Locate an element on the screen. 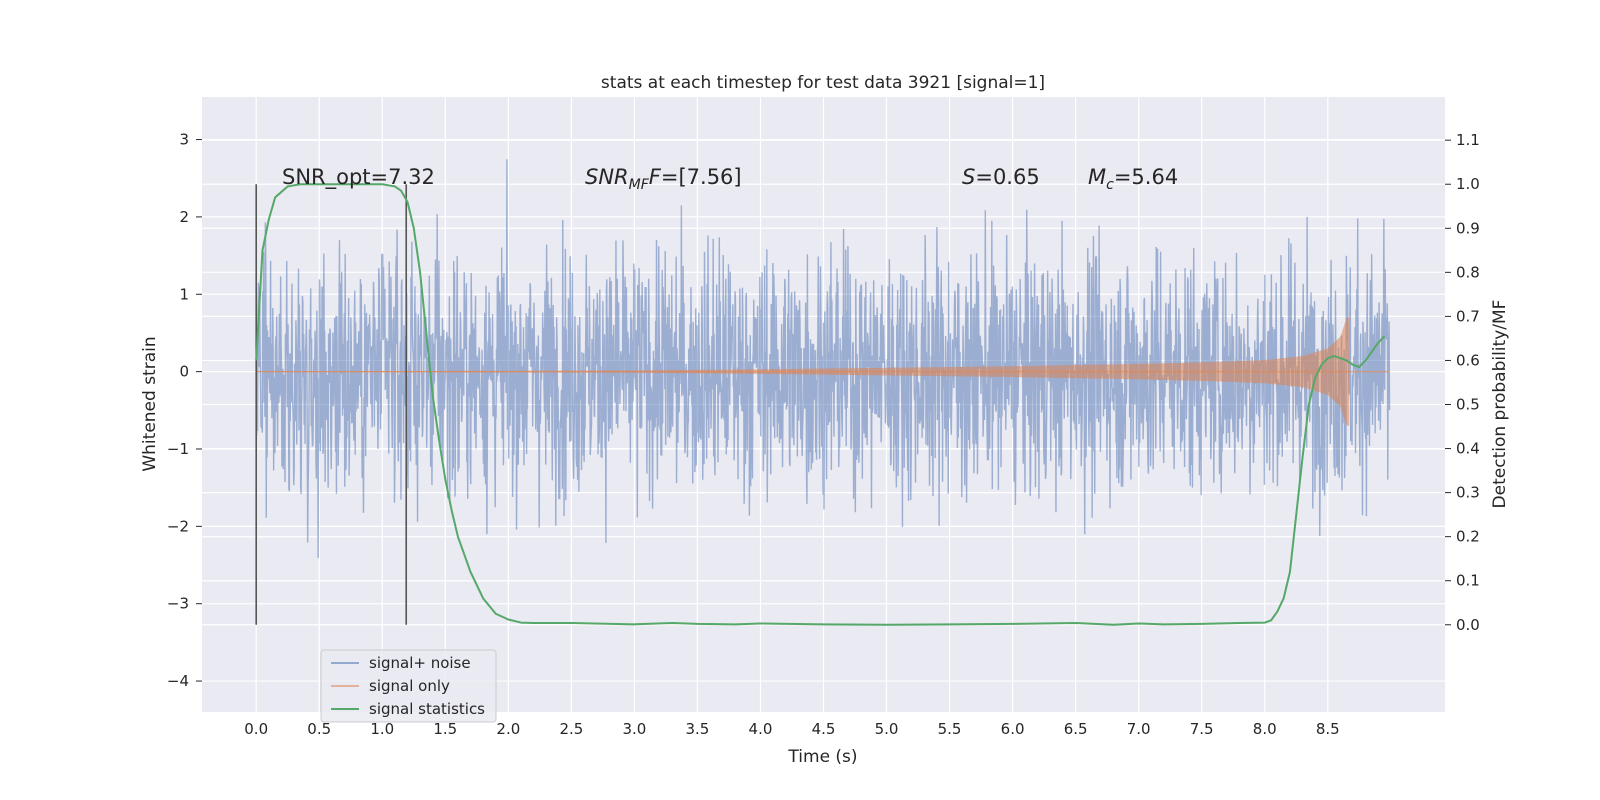  y2-tick-label: 0.1 is located at coordinates (1468, 581).